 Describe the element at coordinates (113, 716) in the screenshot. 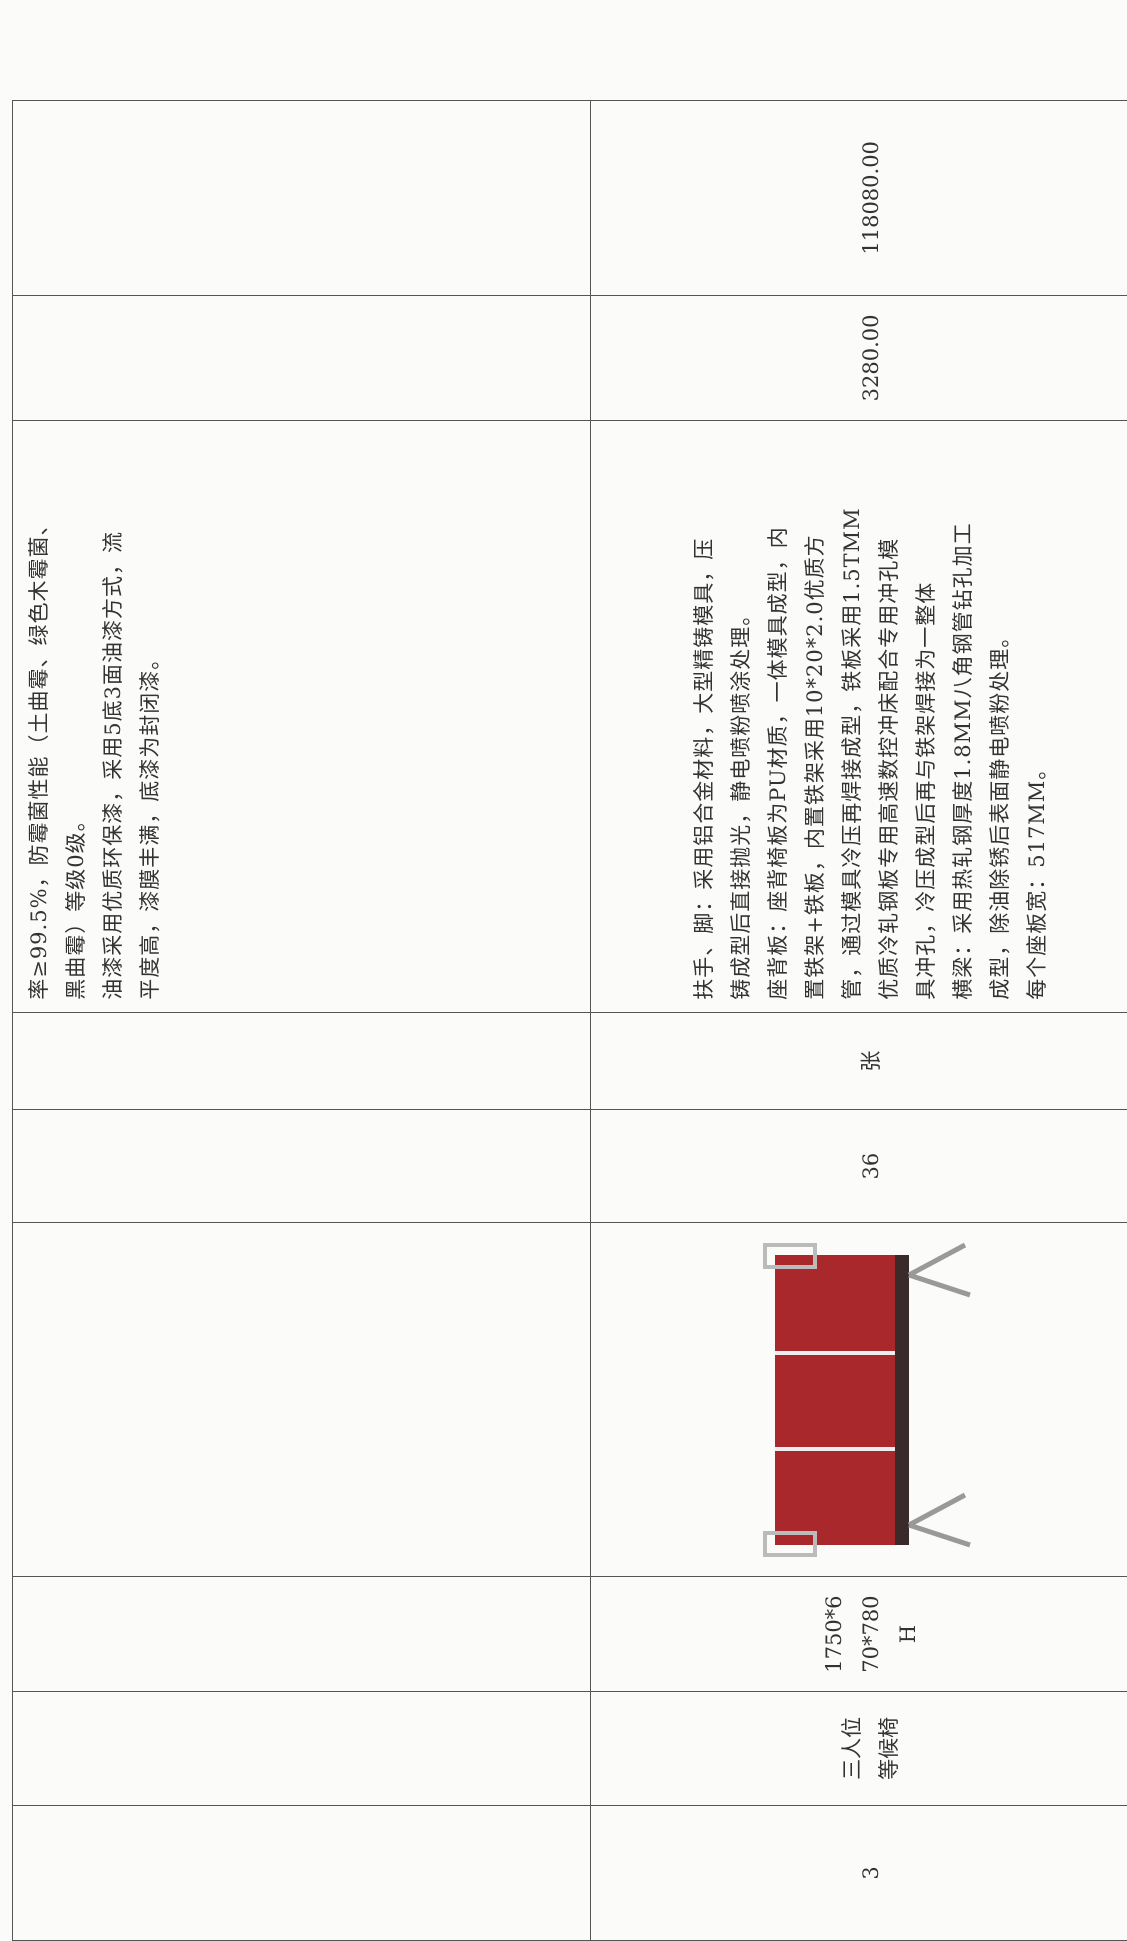

I see `text-line: 油漆采用优质环保漆，采用5底3面油漆方式，流` at that location.